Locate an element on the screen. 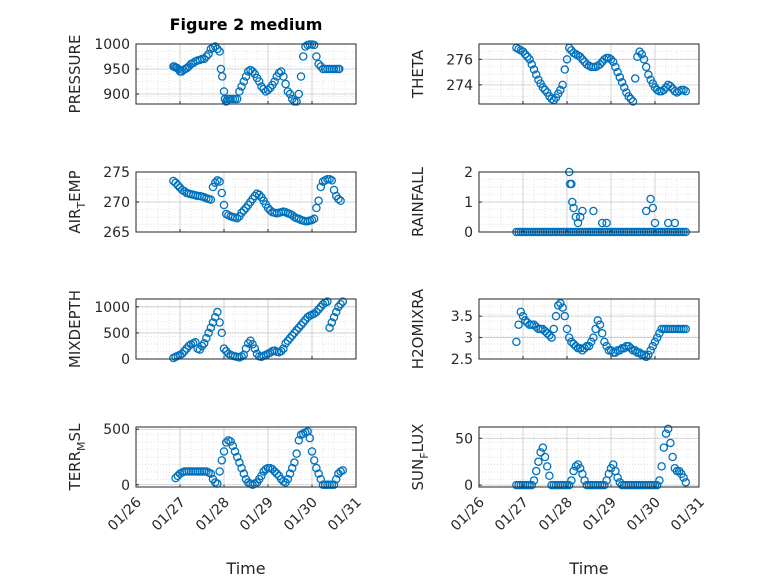 The height and width of the screenshot is (583, 778). panel-theta: 274 276 THETA is located at coordinates (554, 74).